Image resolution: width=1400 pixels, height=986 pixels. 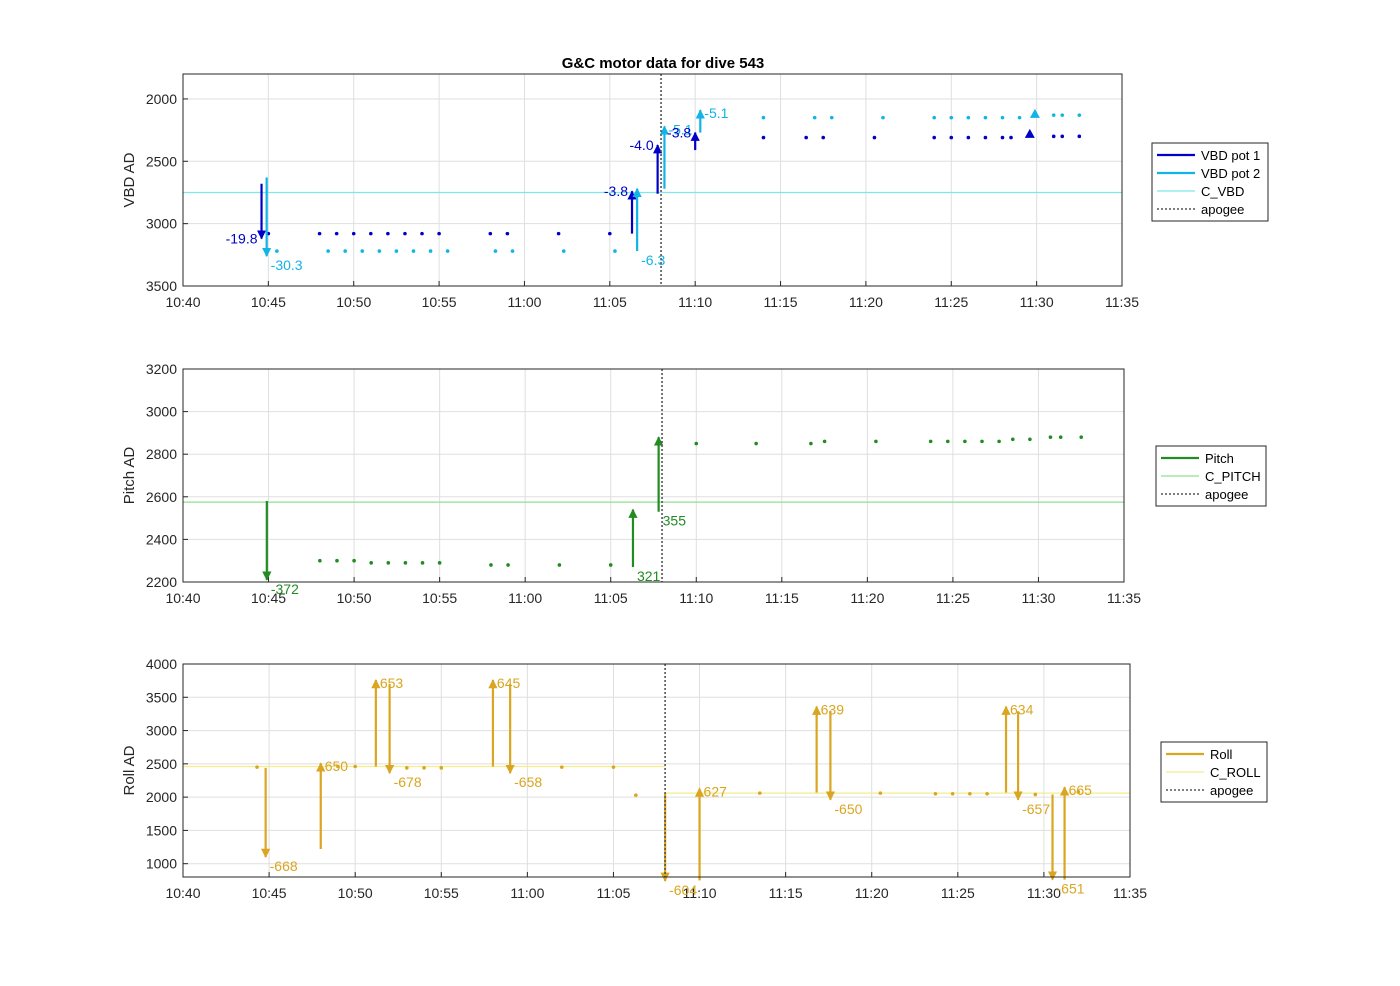 I want to click on legend-label: Pitch, so click(x=1219, y=458).